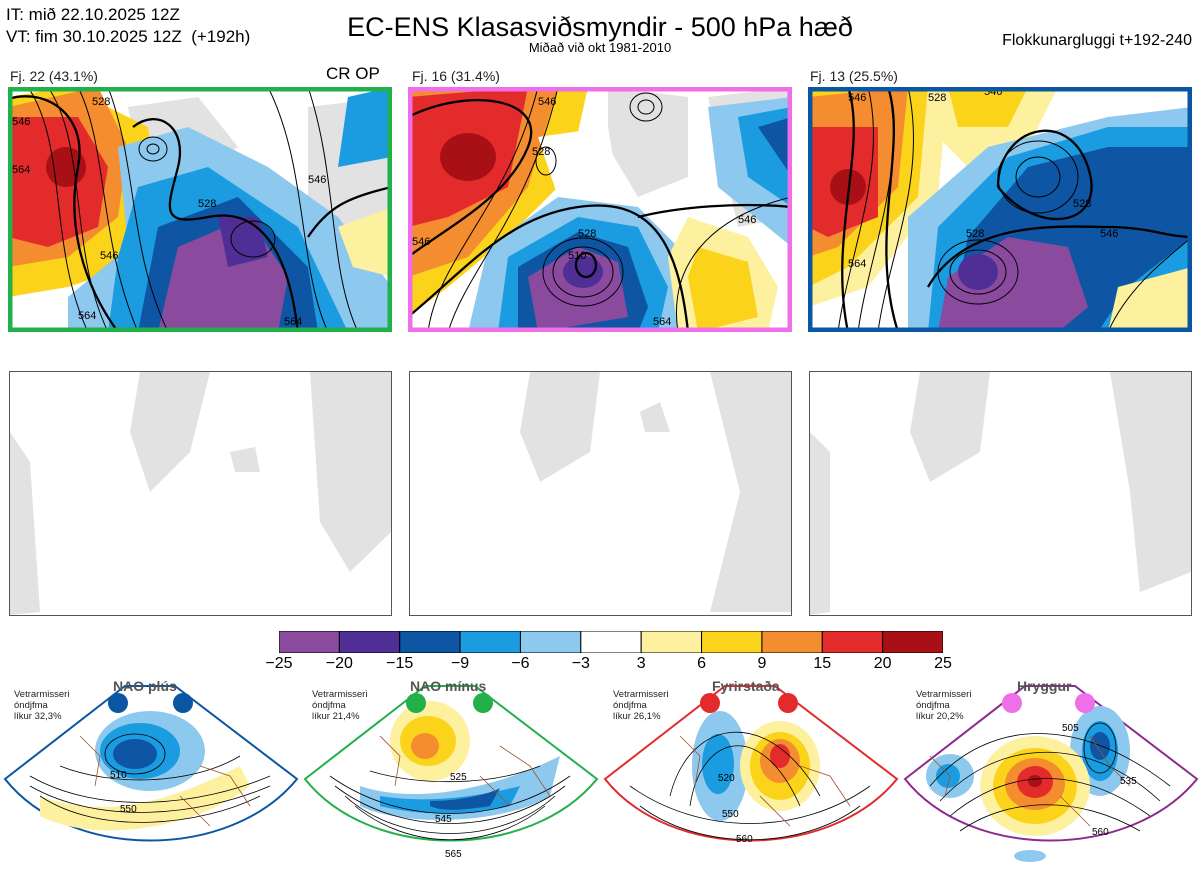 This screenshot has width=1200, height=876. I want to click on colorbar-tick-label: −3, so click(580, 663).